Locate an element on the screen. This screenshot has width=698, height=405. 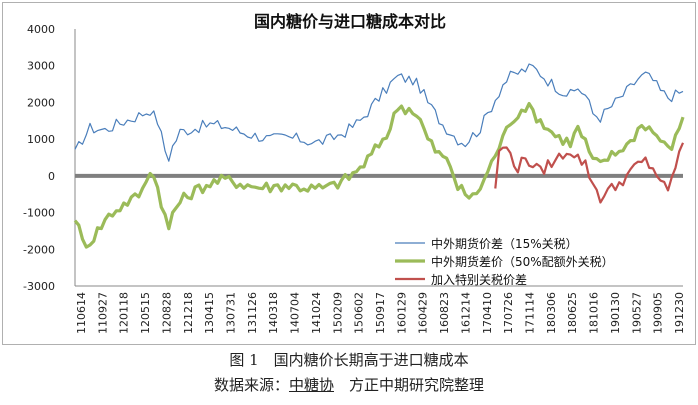
source-caption: 数据来源：中糖协 方正中期研究院整理 is located at coordinates (349, 384).